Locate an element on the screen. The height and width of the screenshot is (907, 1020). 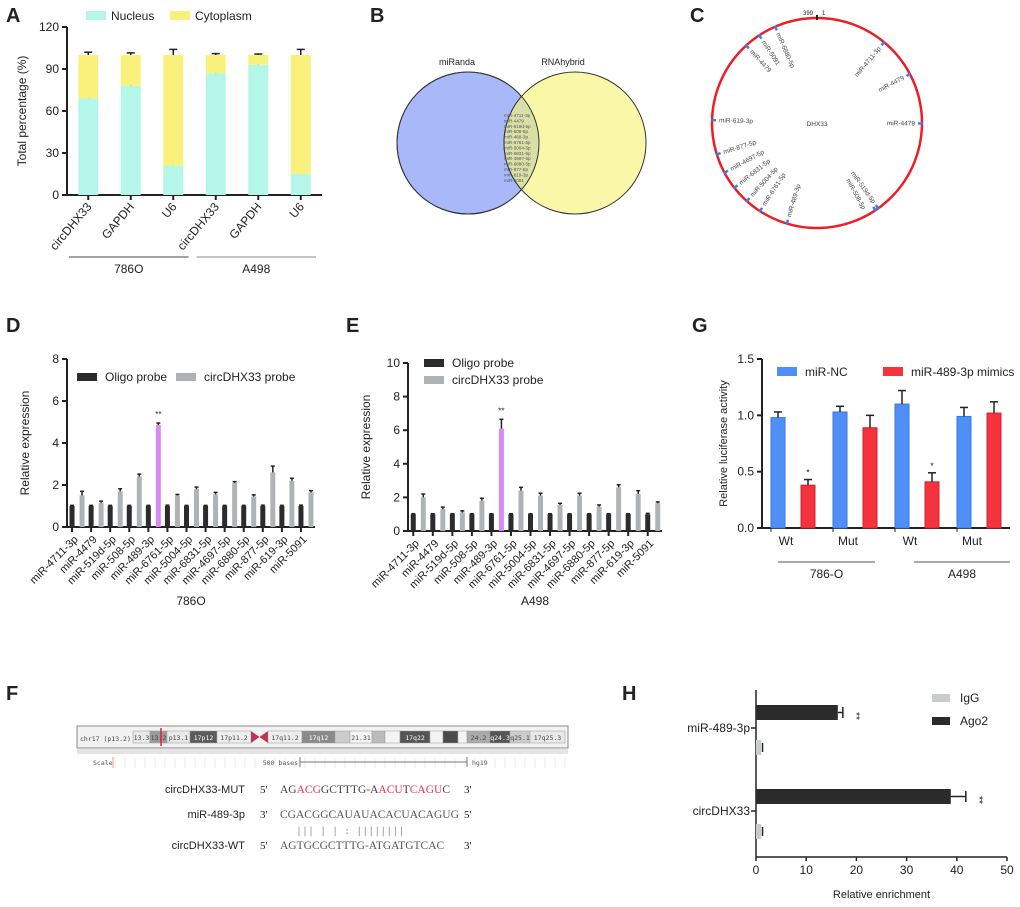
venn-outline is located at coordinates (468, 143).